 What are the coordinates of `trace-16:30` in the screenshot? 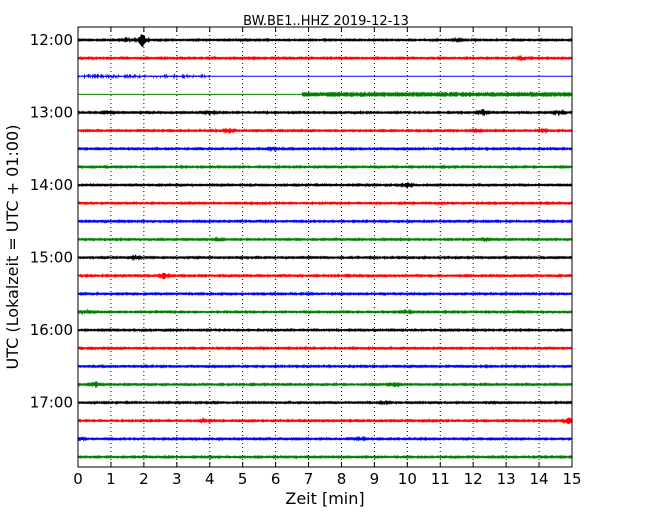 It's located at (325, 366).